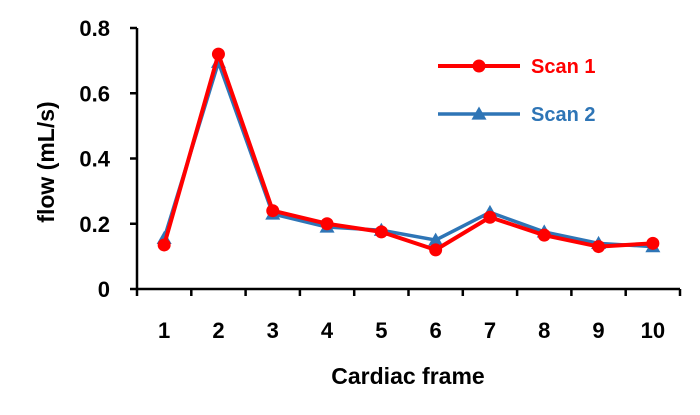 The height and width of the screenshot is (415, 700). What do you see at coordinates (273, 330) in the screenshot?
I see `x-tick-label: 3` at bounding box center [273, 330].